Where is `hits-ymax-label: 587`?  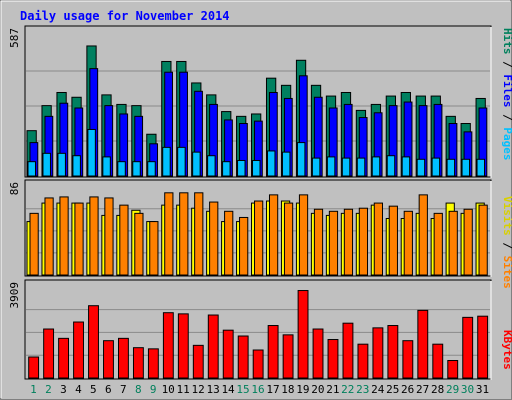 hits-ymax-label: 587 is located at coordinates (14, 38).